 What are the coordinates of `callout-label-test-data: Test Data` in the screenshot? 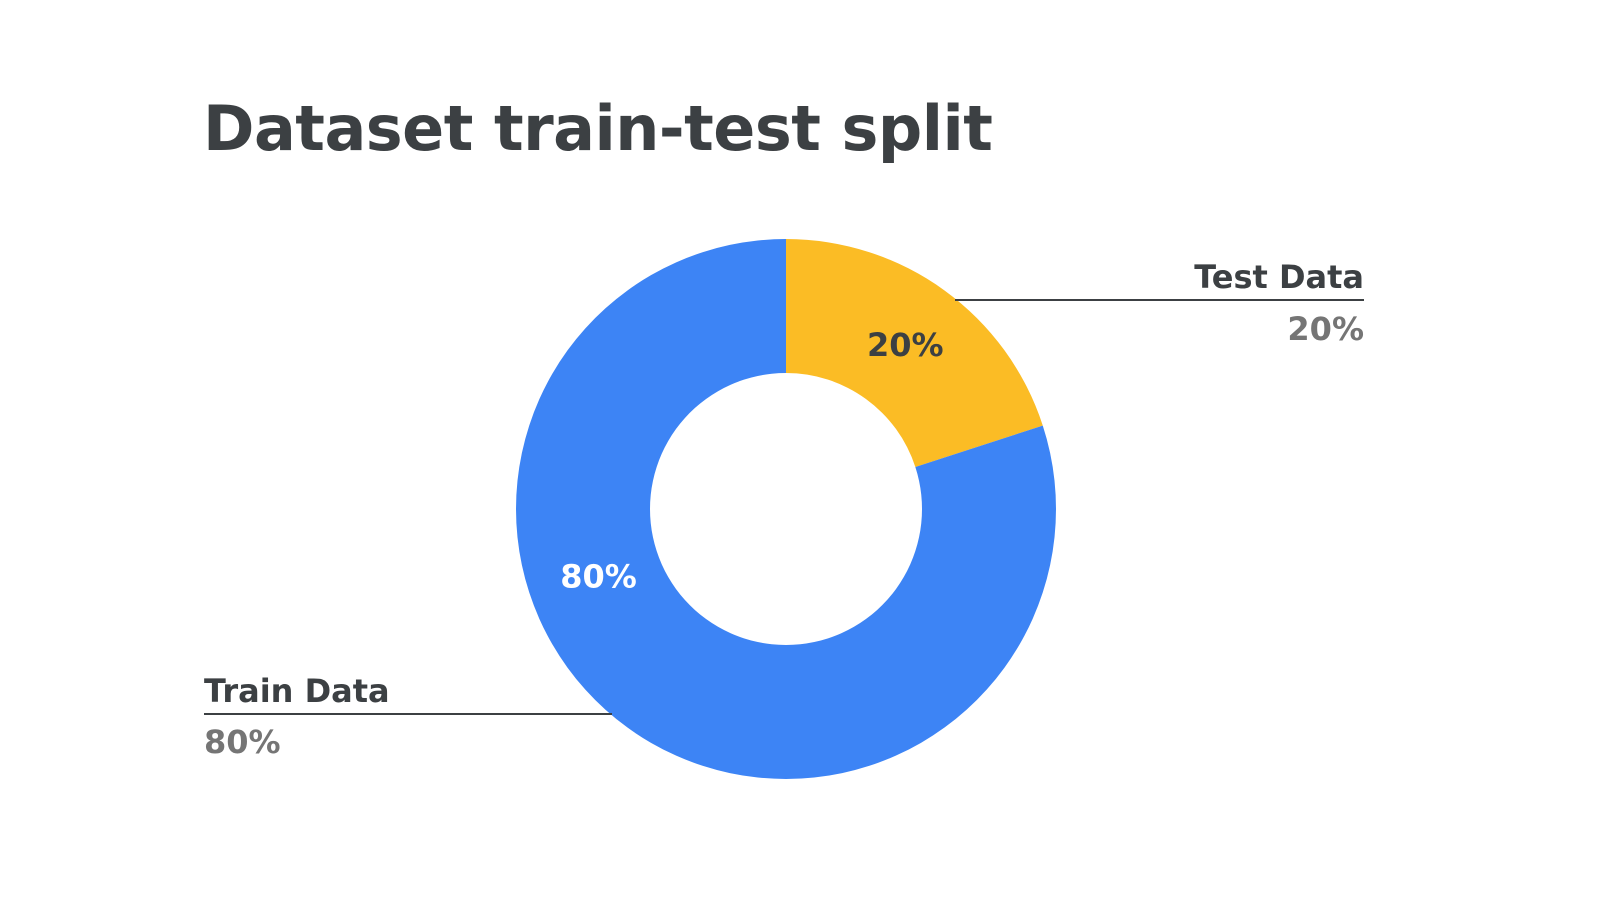 It's located at (1279, 277).